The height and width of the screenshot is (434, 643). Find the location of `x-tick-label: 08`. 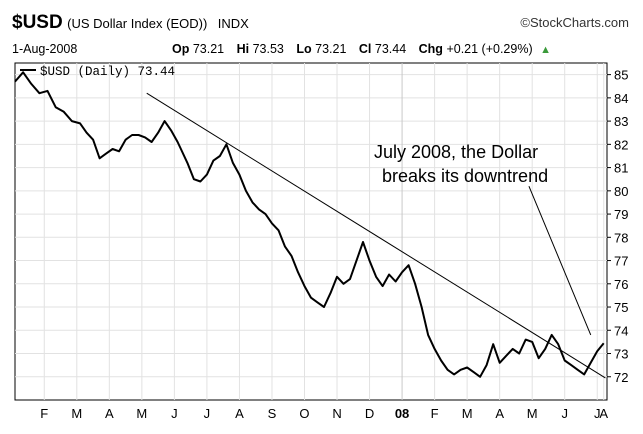

x-tick-label: 08 is located at coordinates (402, 413).